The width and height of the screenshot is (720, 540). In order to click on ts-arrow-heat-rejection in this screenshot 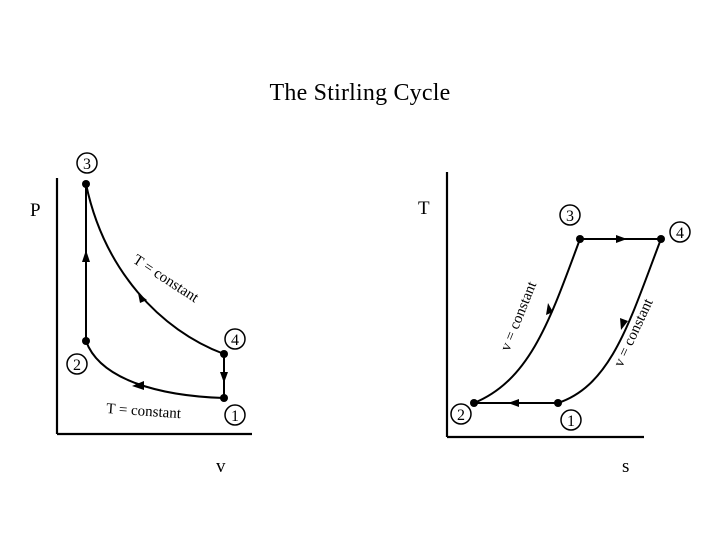, I will do `click(513, 403)`.